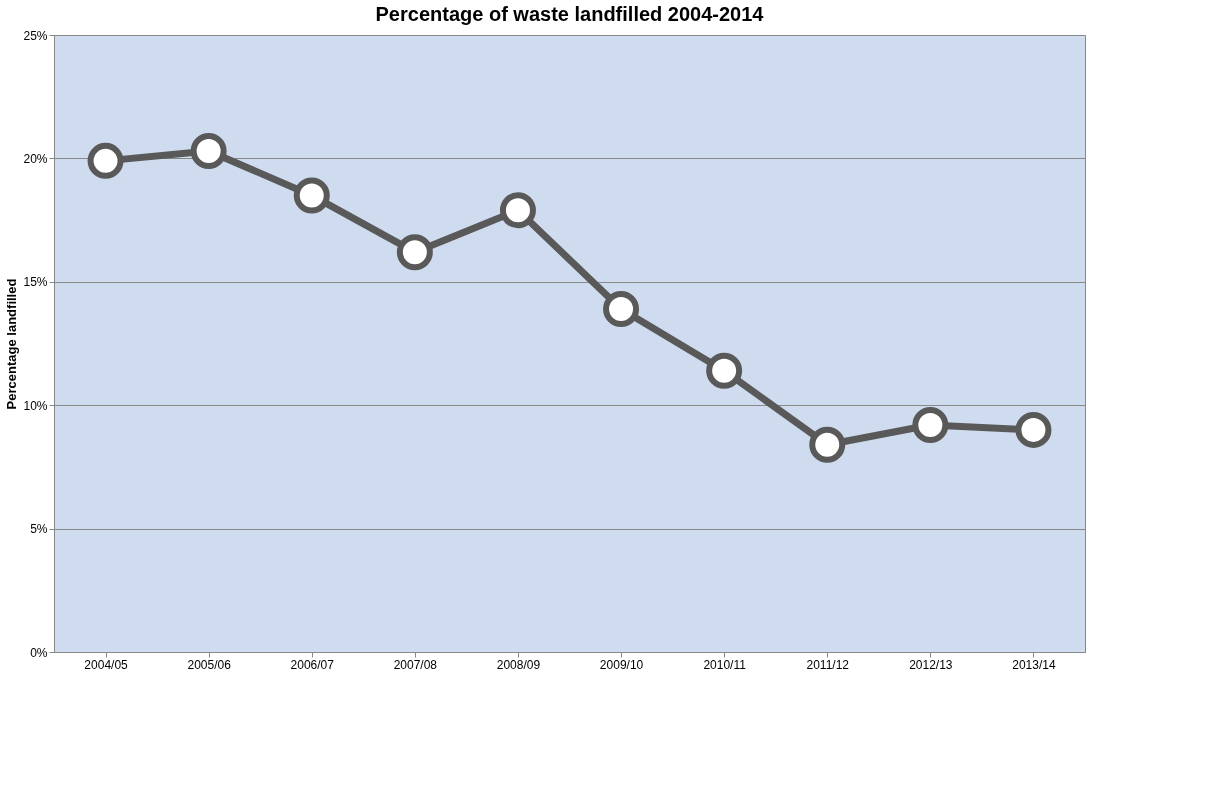 The height and width of the screenshot is (785, 1205). What do you see at coordinates (312, 664) in the screenshot?
I see `x-tick-label: 2006/07` at bounding box center [312, 664].